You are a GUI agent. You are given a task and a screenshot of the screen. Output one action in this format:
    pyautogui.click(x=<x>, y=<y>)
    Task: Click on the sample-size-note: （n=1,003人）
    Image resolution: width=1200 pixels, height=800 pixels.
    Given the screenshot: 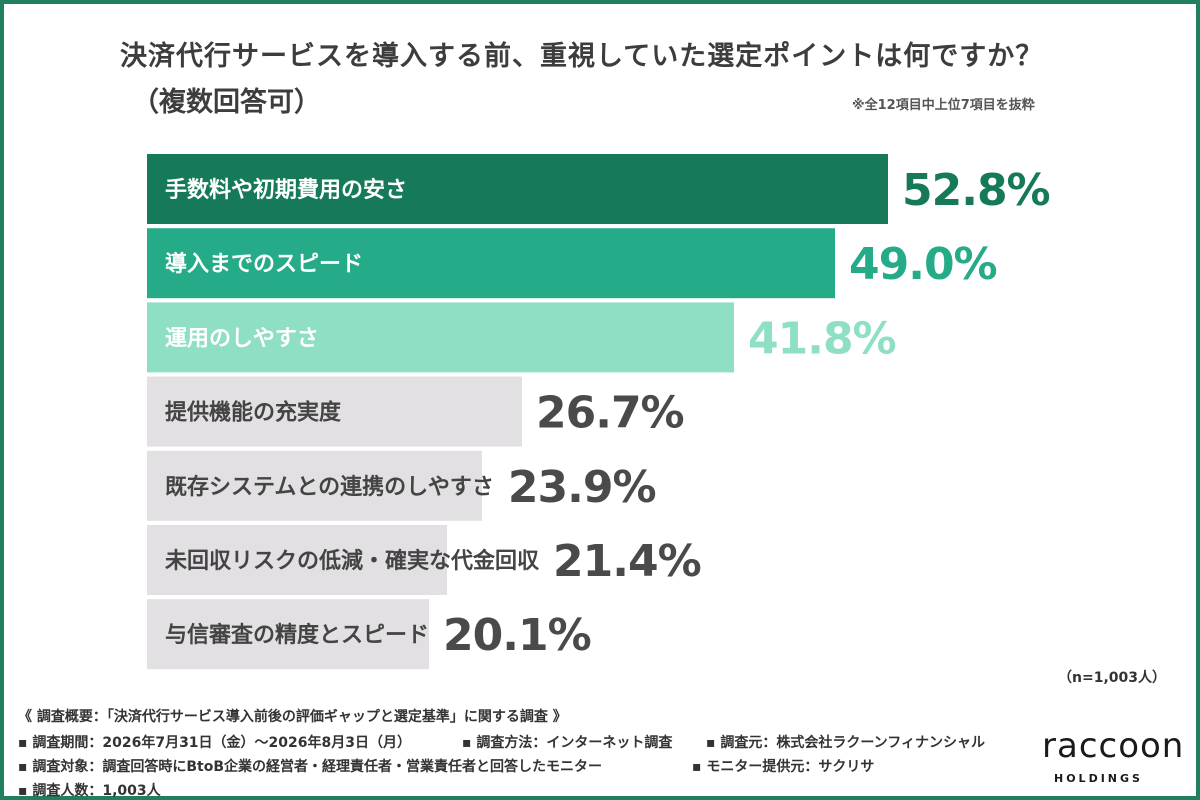 What is the action you would take?
    pyautogui.click(x=1112, y=678)
    